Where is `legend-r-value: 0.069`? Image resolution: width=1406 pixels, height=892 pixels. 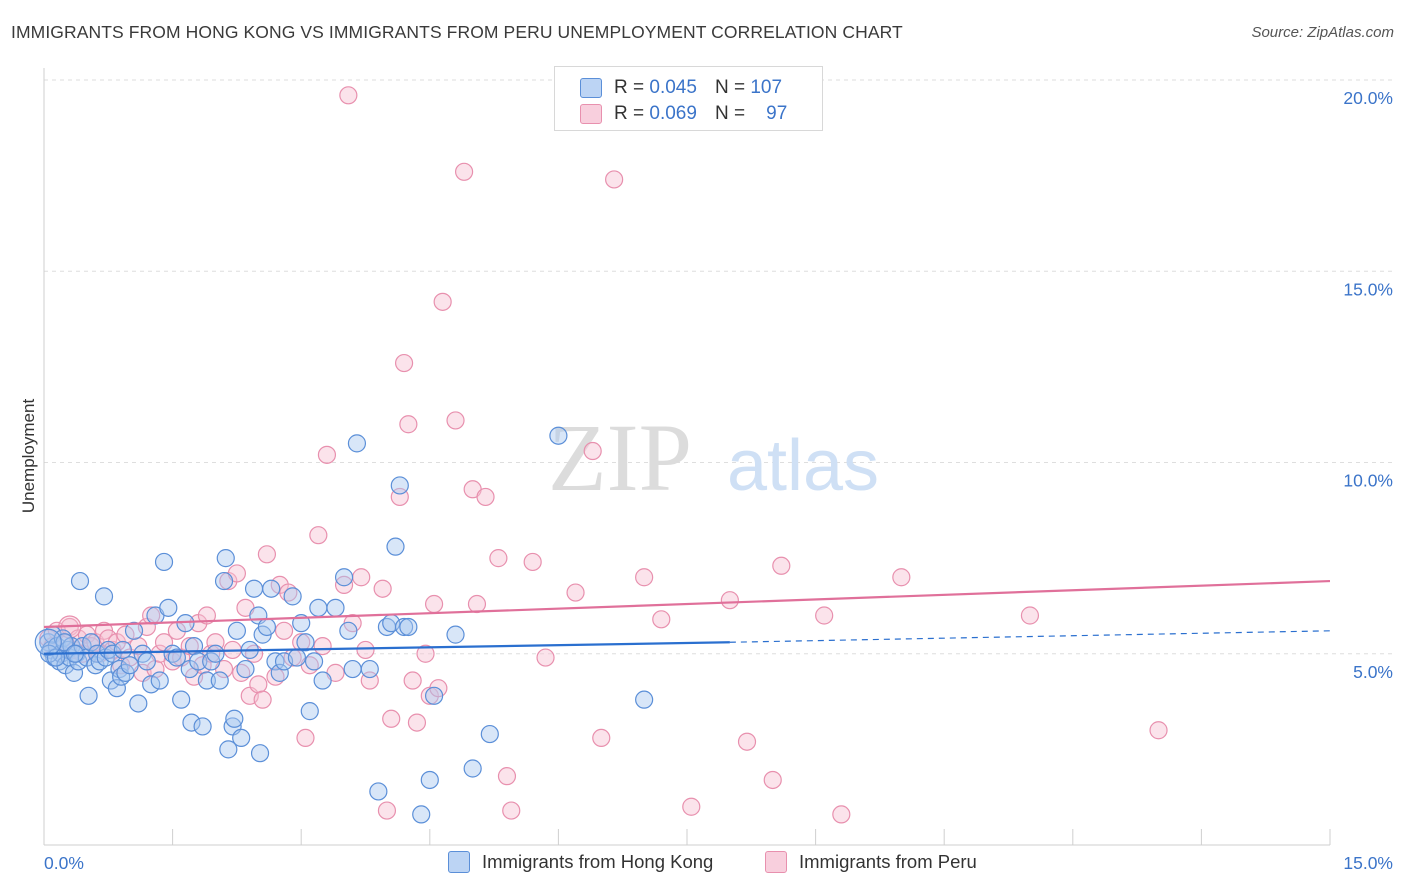
legend-r-value: 0.069 is located at coordinates (673, 113).